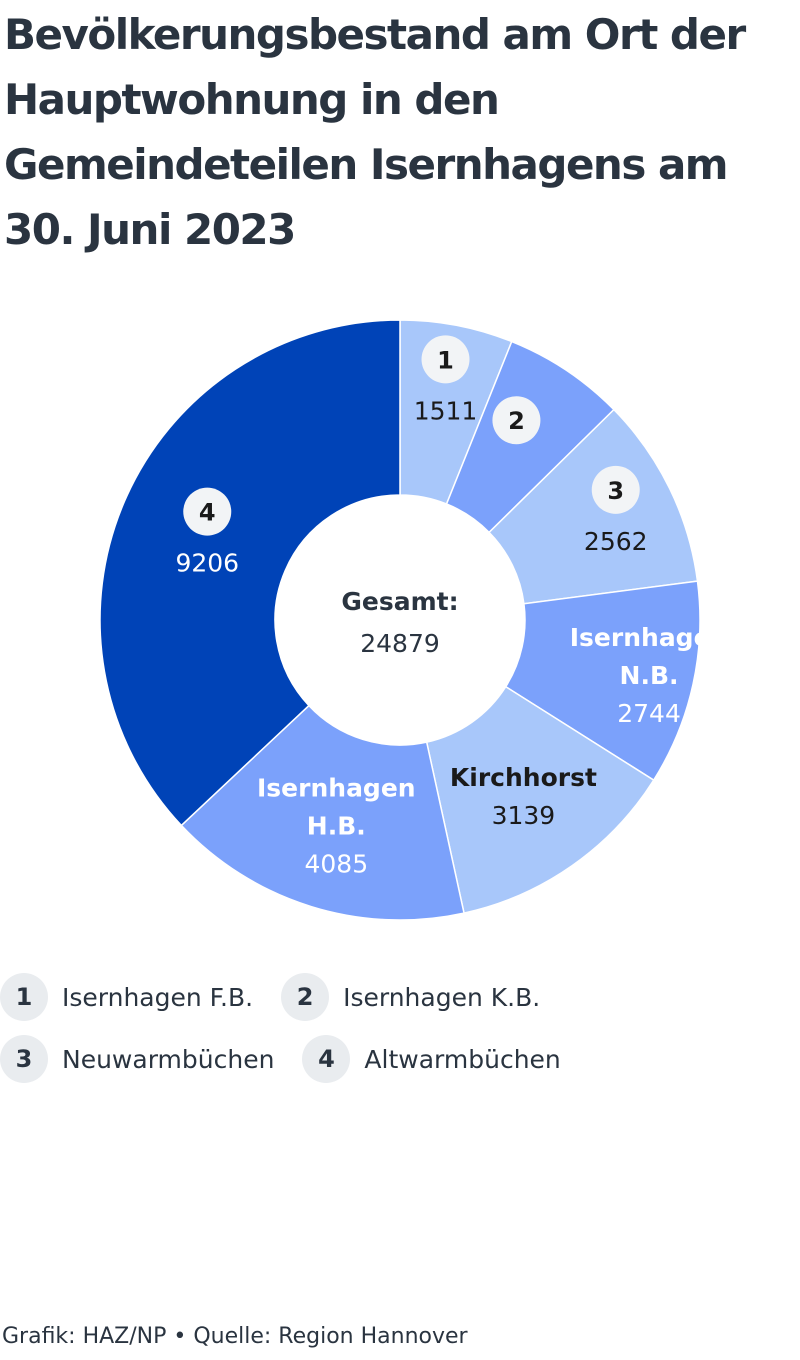 The height and width of the screenshot is (1360, 800). I want to click on slice-badge-text: 3, so click(615, 491).